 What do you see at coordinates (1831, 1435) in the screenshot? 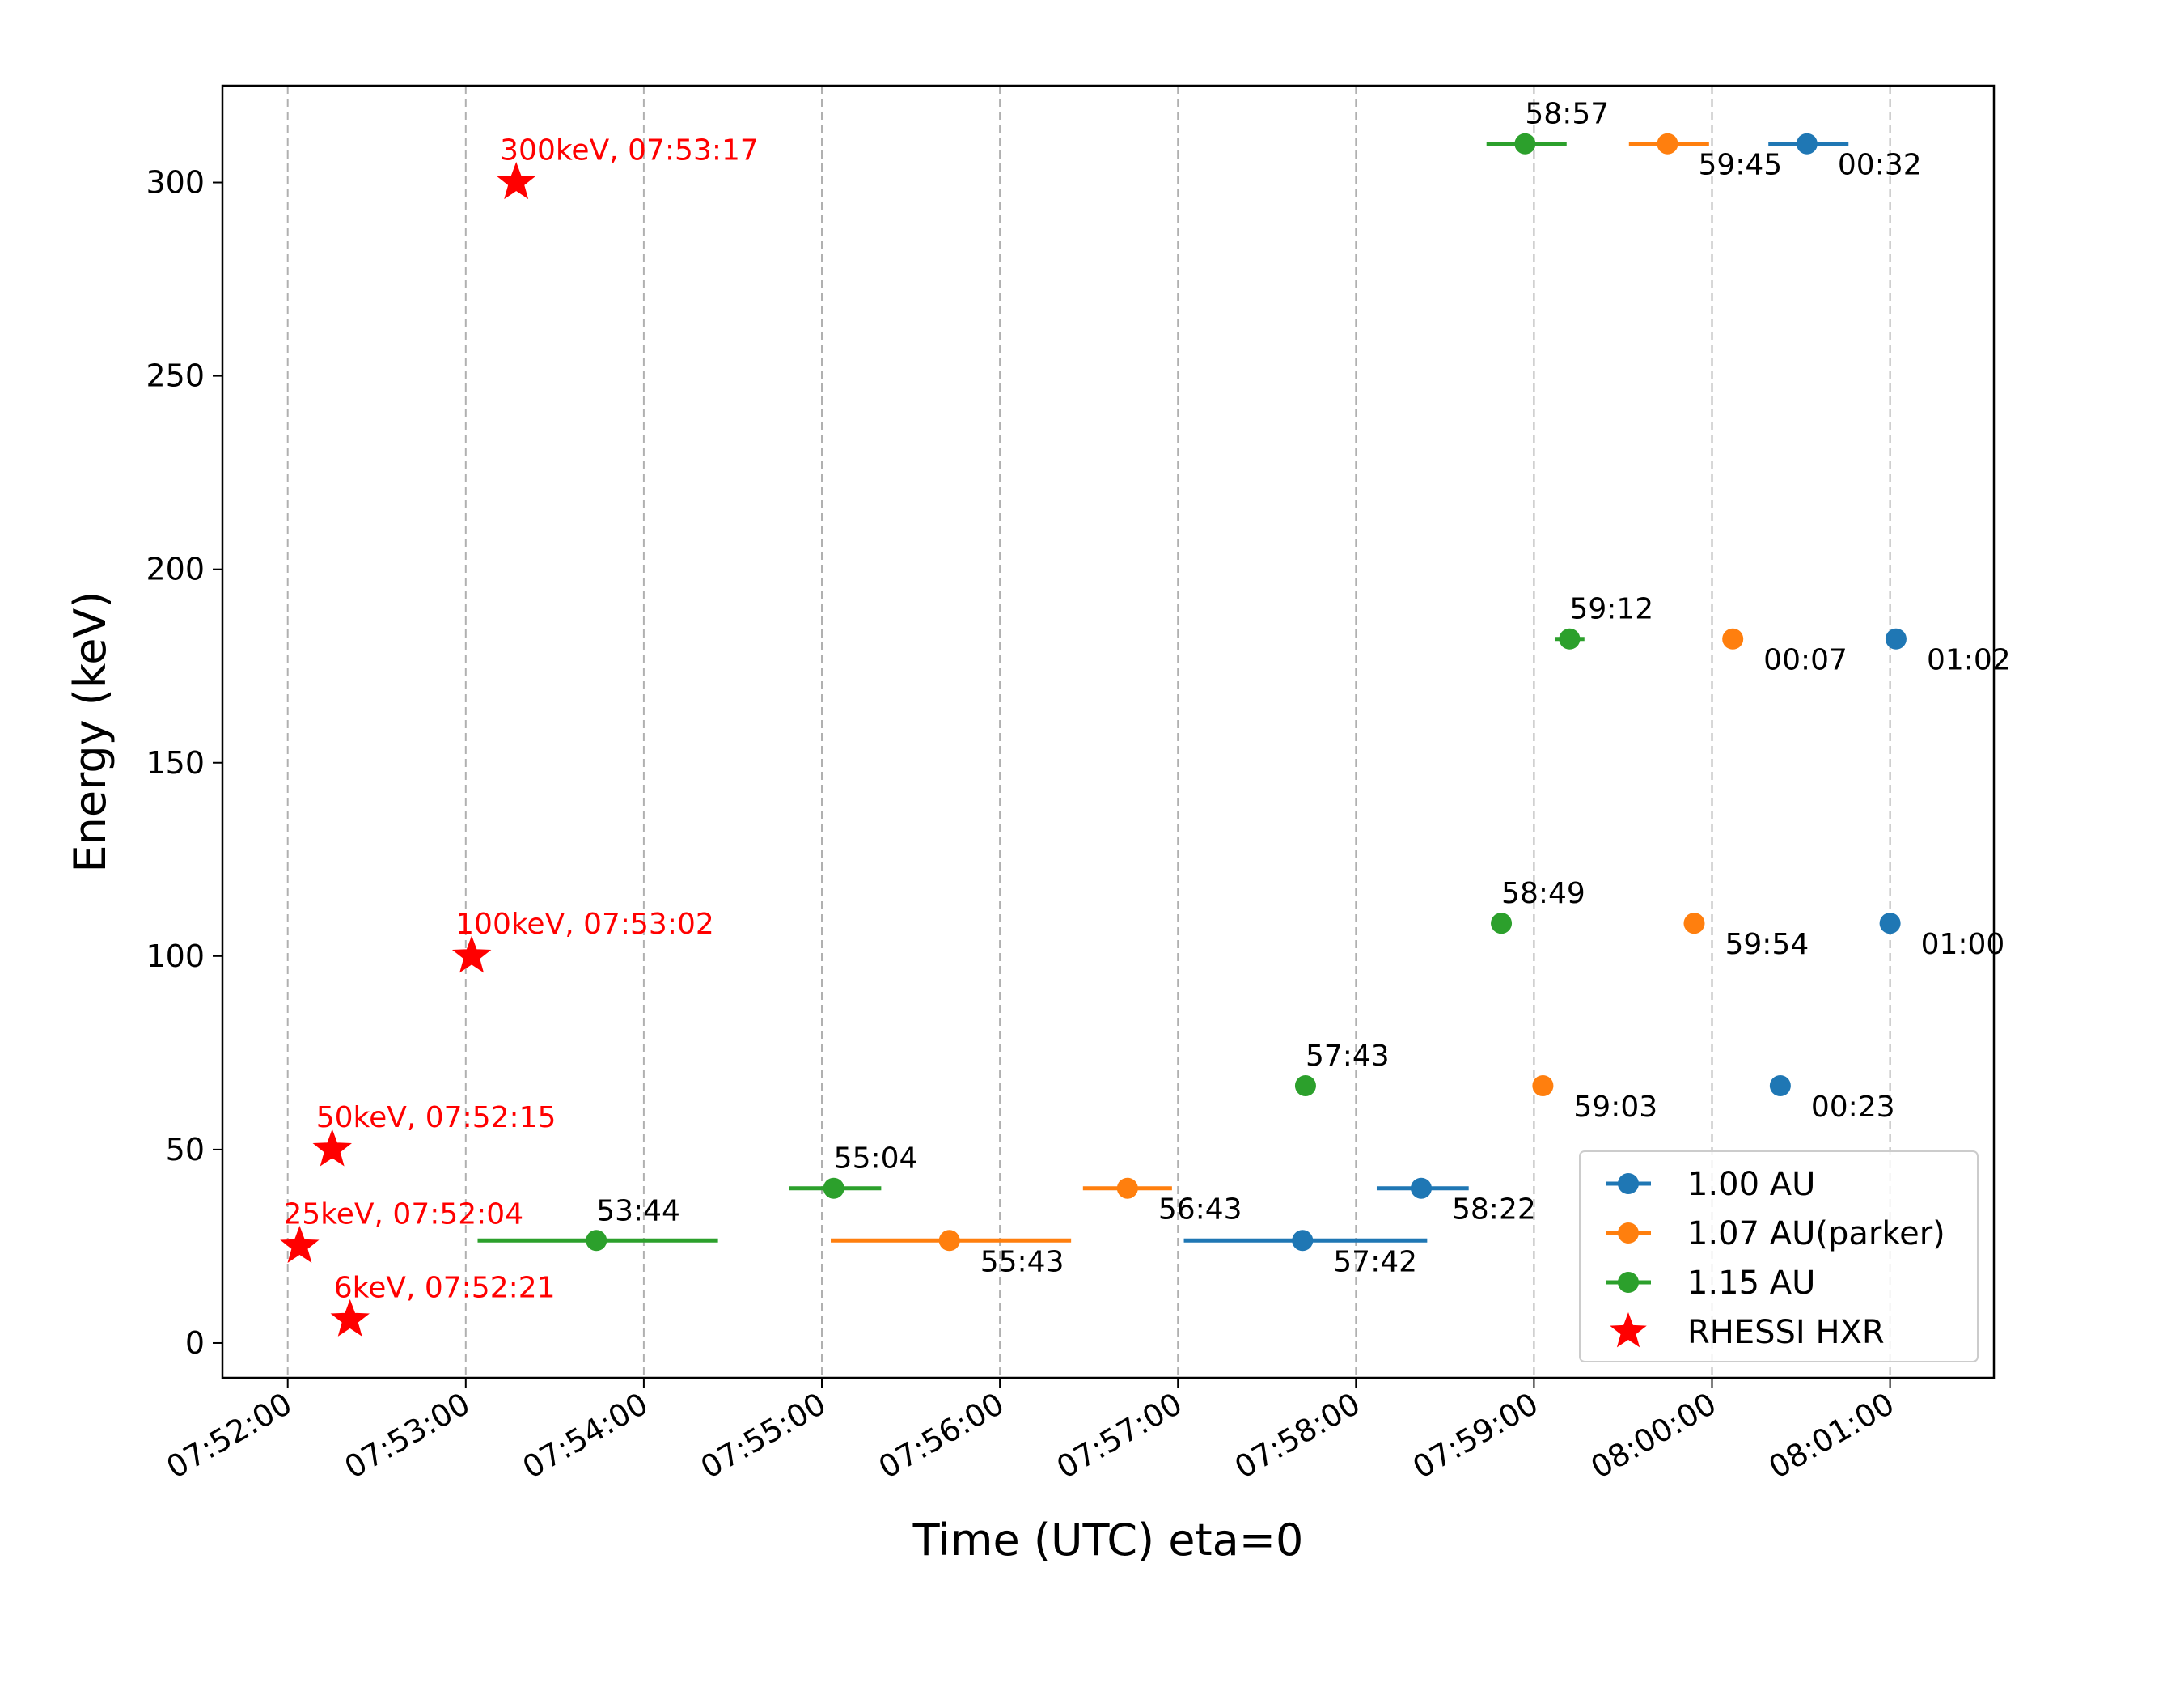
I see `x-tick-label: 08:01:00` at bounding box center [1831, 1435].